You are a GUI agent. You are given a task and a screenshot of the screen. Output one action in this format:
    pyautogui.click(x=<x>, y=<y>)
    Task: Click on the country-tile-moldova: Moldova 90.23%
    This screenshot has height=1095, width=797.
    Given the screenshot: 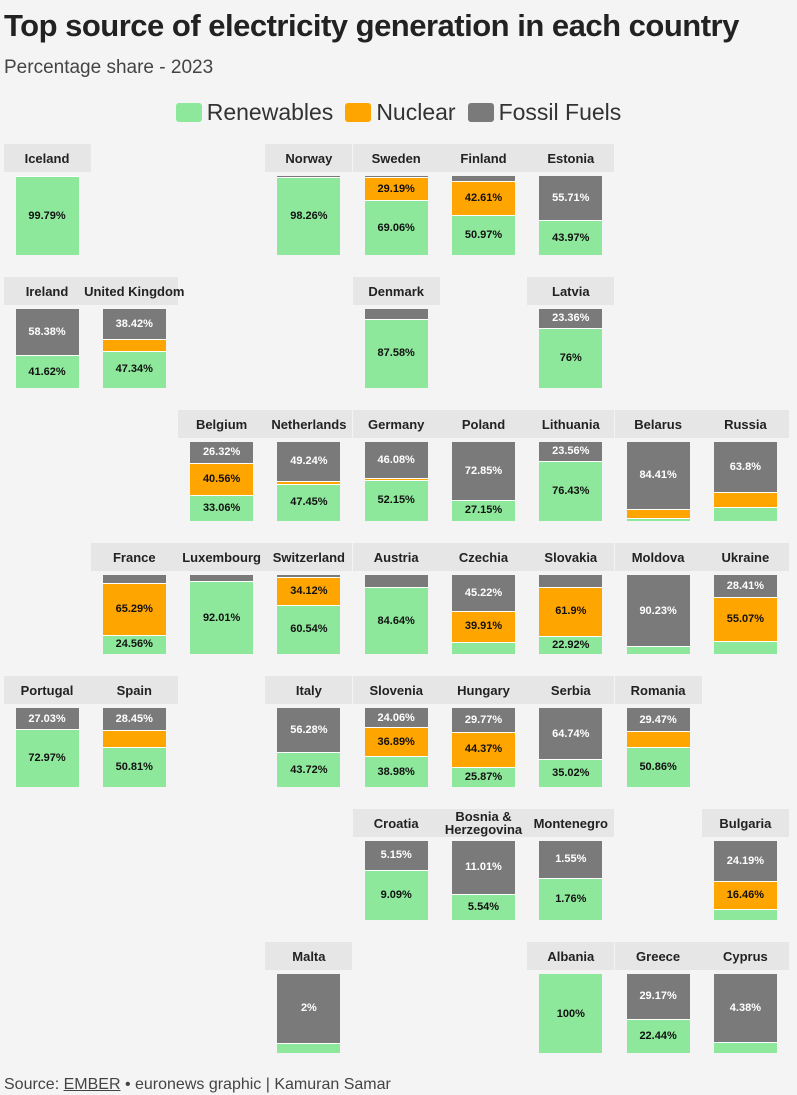 What is the action you would take?
    pyautogui.click(x=658, y=604)
    